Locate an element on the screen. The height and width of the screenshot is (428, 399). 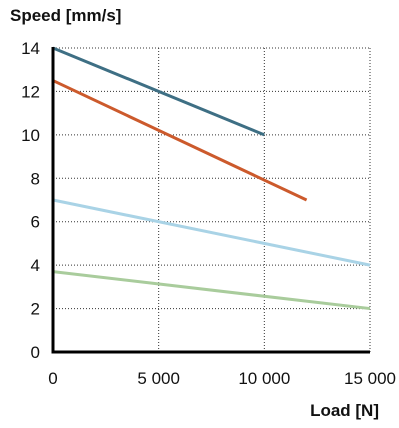
y-tick-label: 4 is located at coordinates (35, 265).